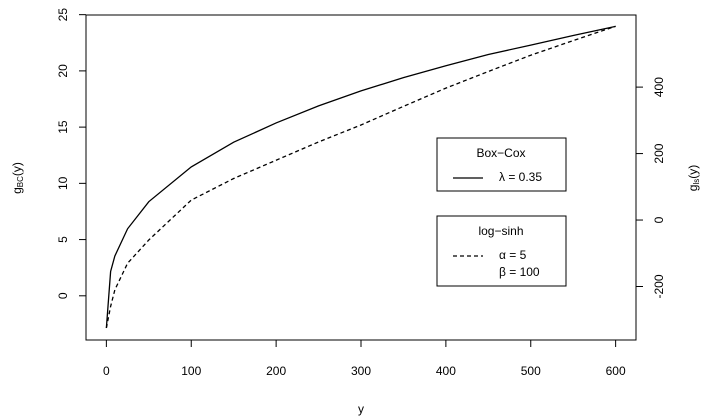 This screenshot has height=418, width=710. Describe the element at coordinates (63, 71) in the screenshot. I see `y-tick-label: 20` at that location.